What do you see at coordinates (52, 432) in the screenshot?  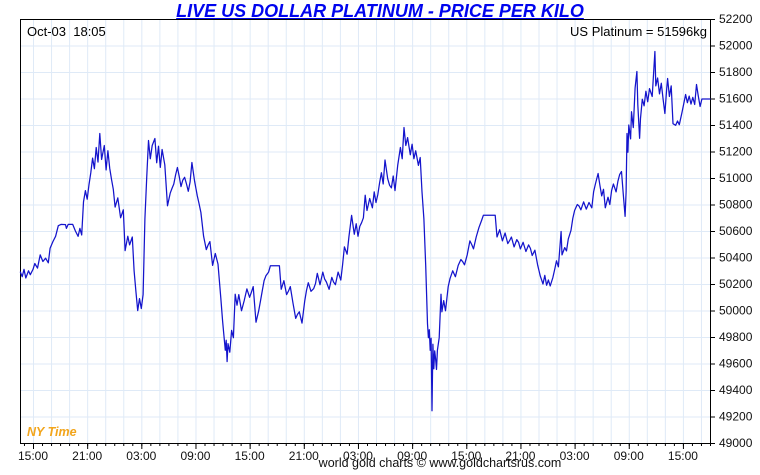 I see `ny-time-label: NY Time` at bounding box center [52, 432].